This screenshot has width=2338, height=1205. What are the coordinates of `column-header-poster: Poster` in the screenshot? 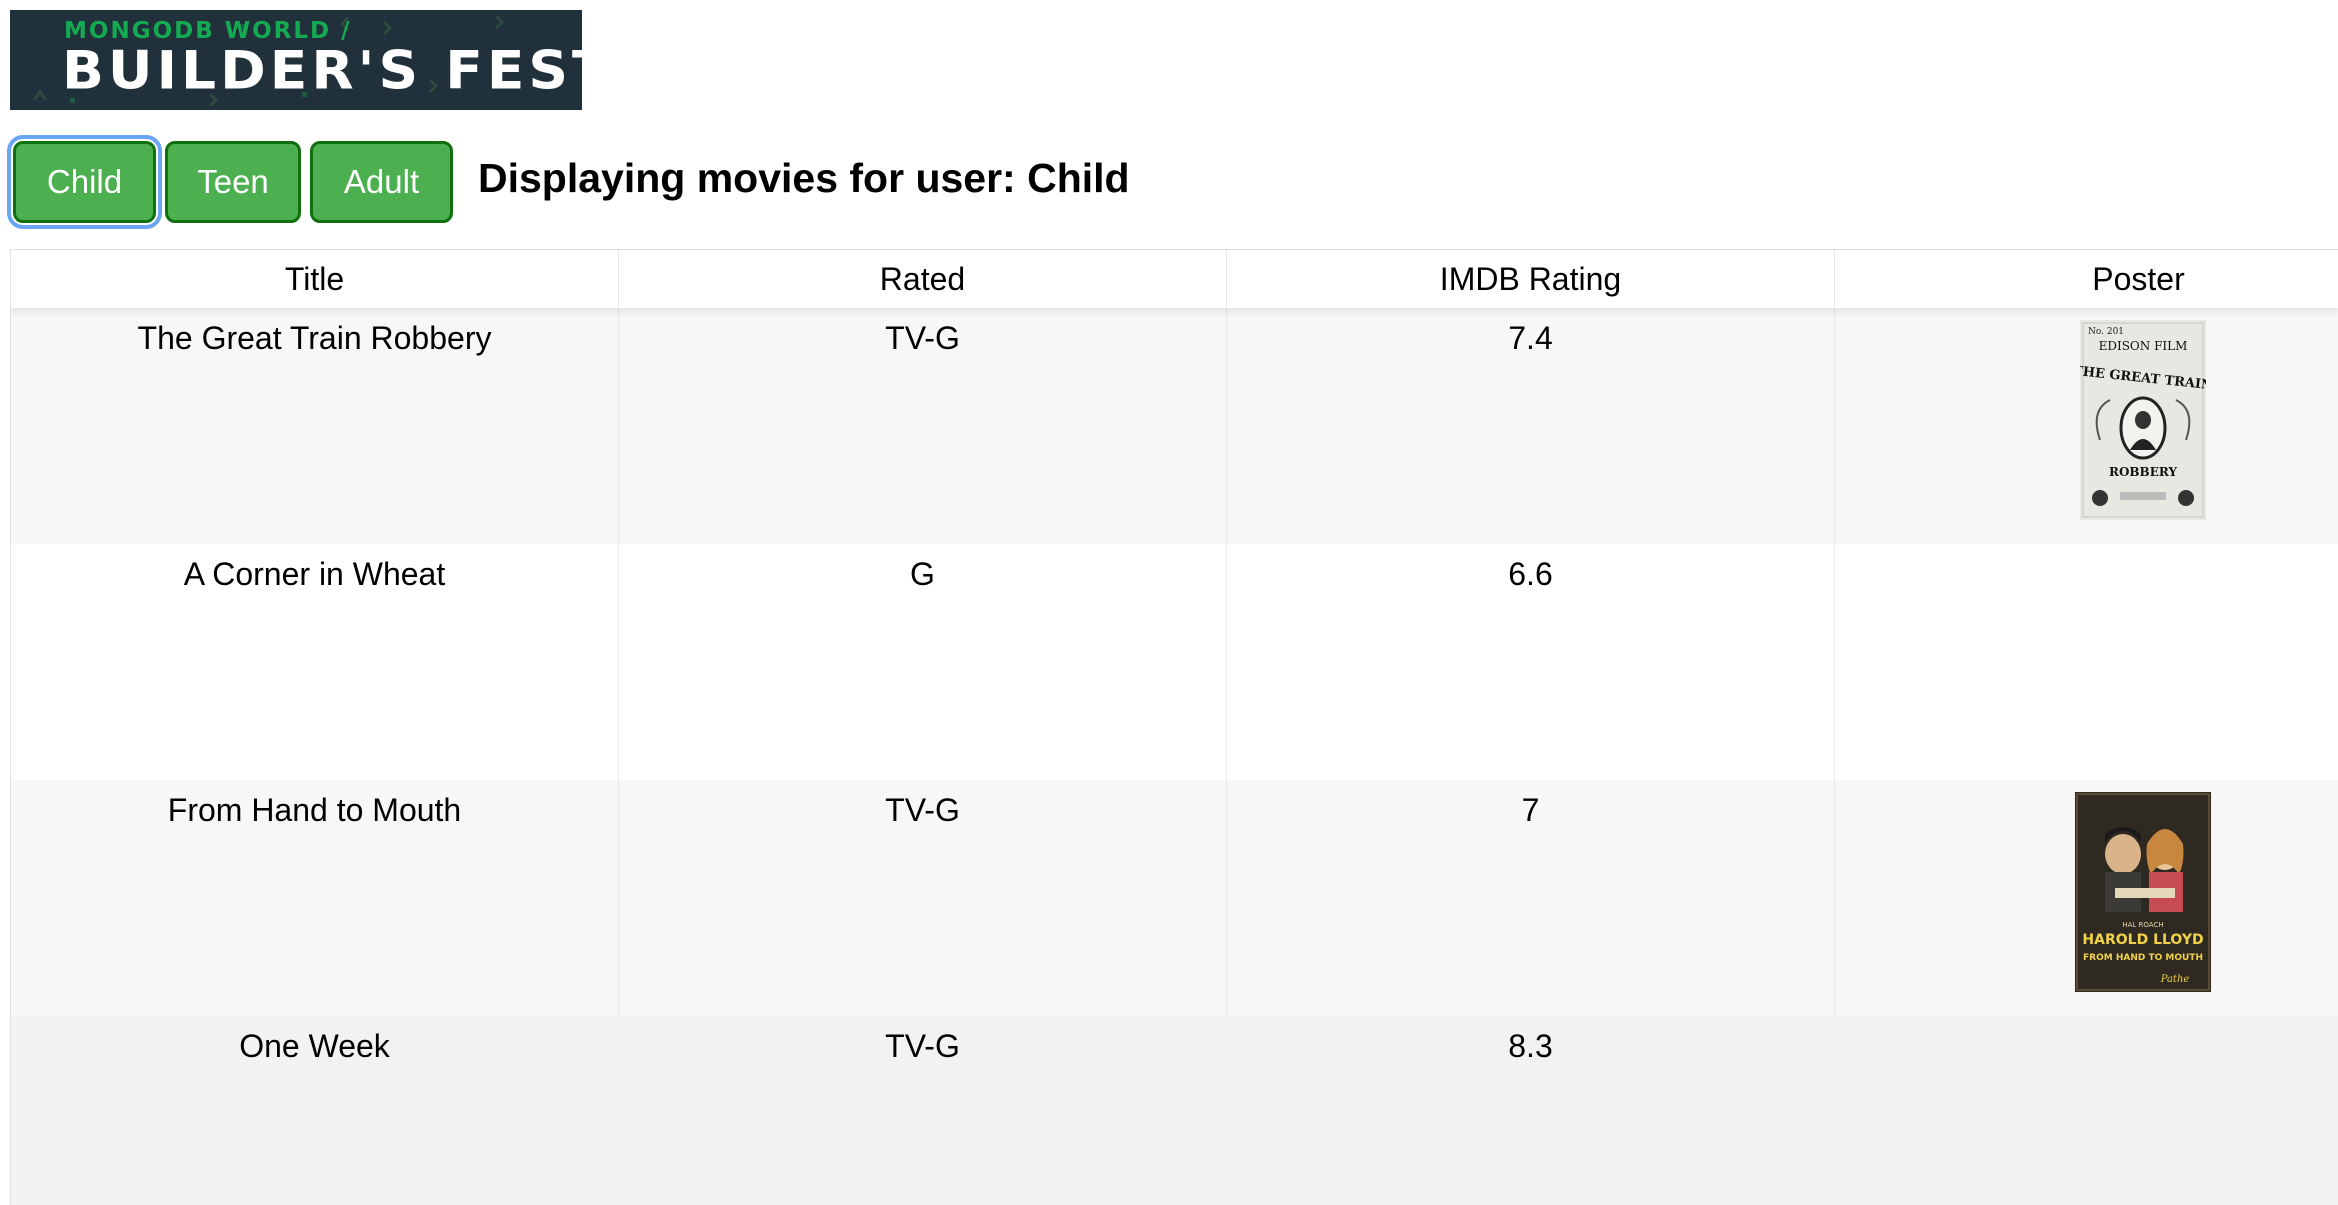 It's located at (2086, 279).